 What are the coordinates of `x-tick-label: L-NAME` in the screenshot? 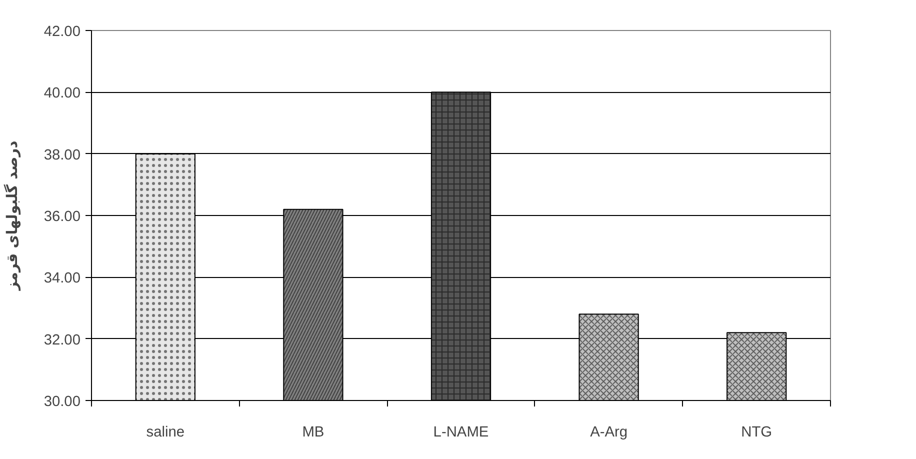 It's located at (461, 432).